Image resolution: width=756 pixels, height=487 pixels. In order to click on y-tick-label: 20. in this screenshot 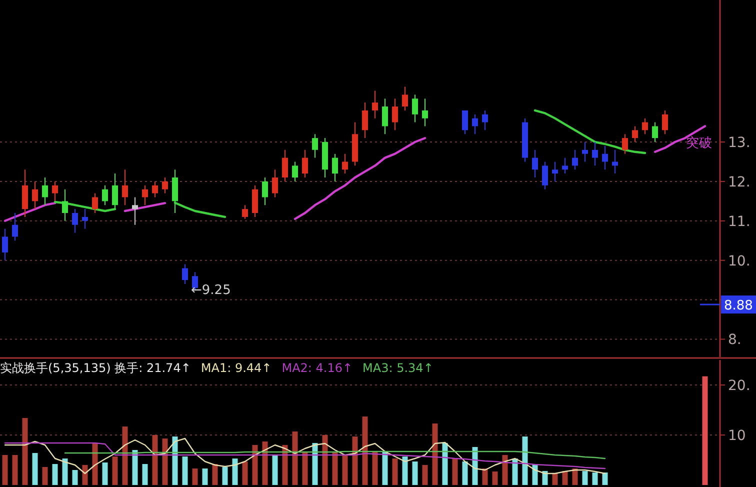, I will do `click(739, 386)`.